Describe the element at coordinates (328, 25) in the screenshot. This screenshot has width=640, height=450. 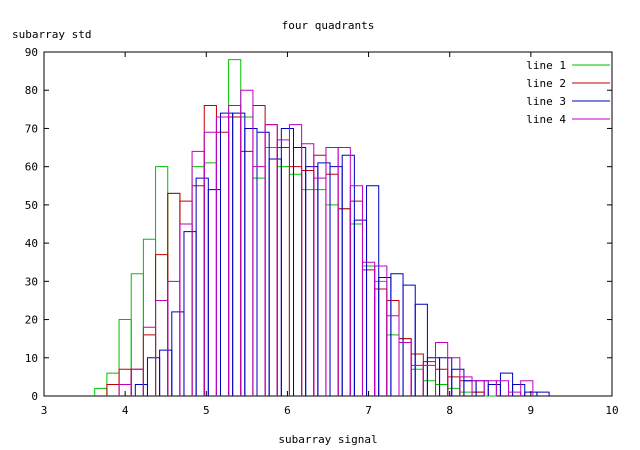
I see `chart-title: four quadrants` at that location.